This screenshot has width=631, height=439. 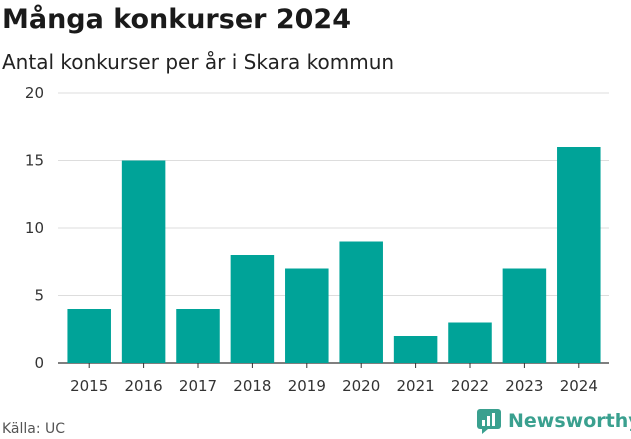 I want to click on bar-2015, so click(x=89, y=336).